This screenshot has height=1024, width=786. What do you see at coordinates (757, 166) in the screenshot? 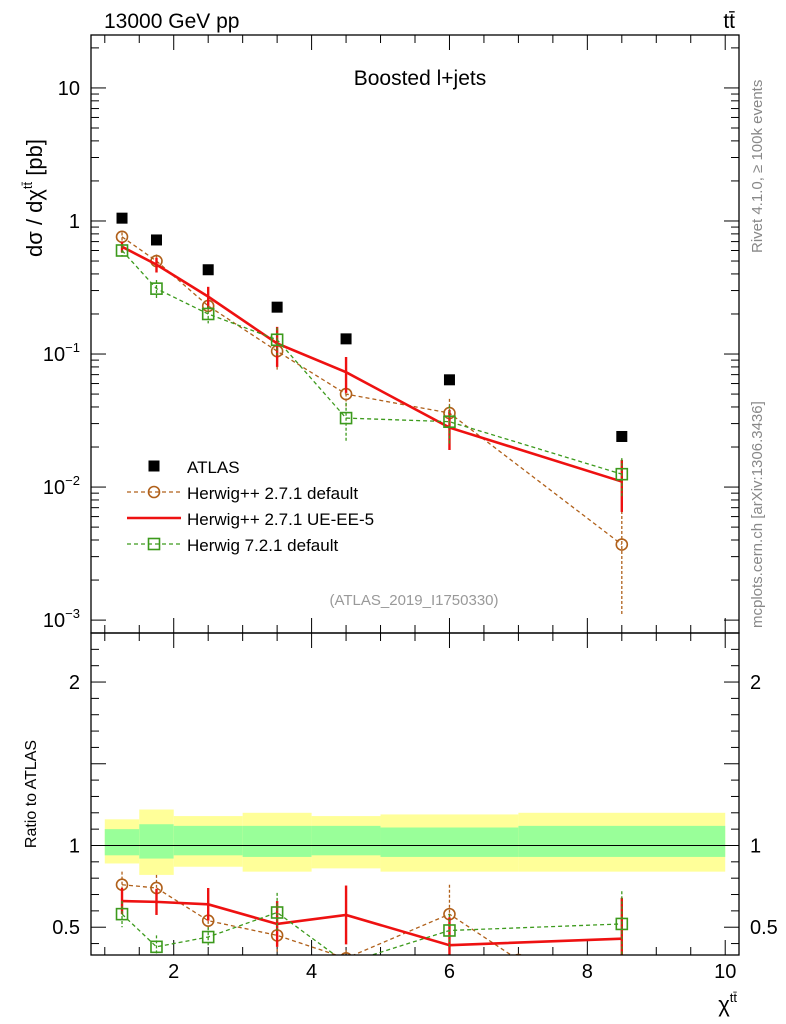
I see `rivet-label: Rivet 4.1.0, ≥ 100k events` at bounding box center [757, 166].